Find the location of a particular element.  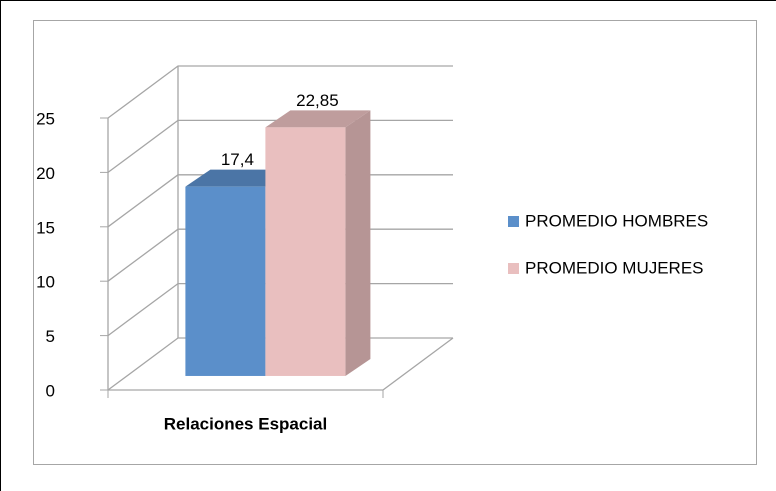

data-label: 17,4 is located at coordinates (237, 159).